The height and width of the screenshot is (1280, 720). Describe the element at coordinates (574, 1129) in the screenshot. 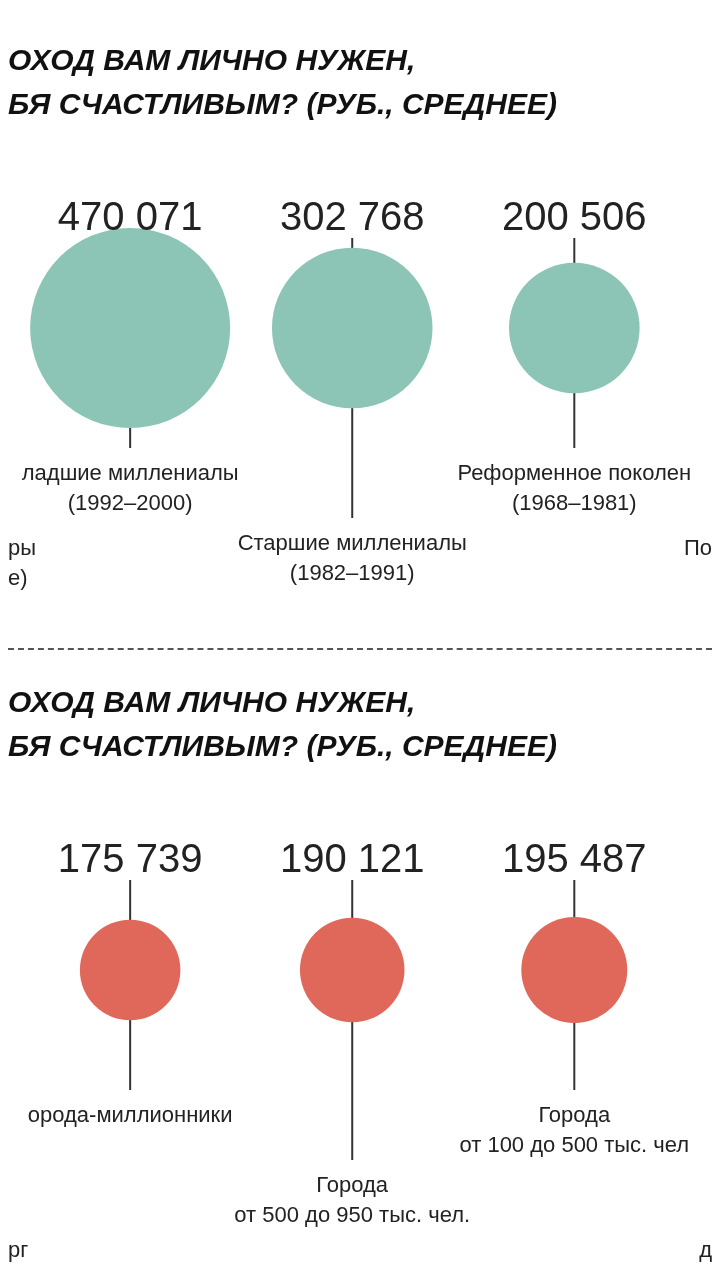

I see `category-label: Города от 100 до 500 тыс. чел` at that location.